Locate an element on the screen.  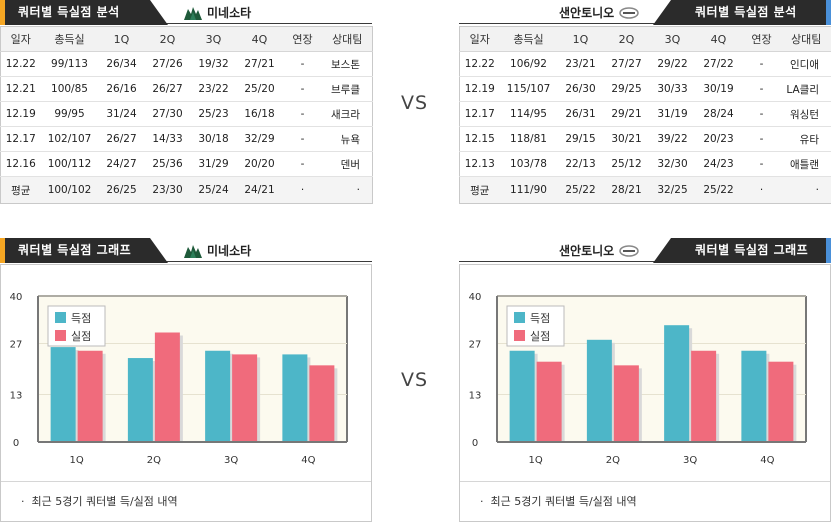
right-graph-team-name: 샌안토니오 is located at coordinates (587, 251).